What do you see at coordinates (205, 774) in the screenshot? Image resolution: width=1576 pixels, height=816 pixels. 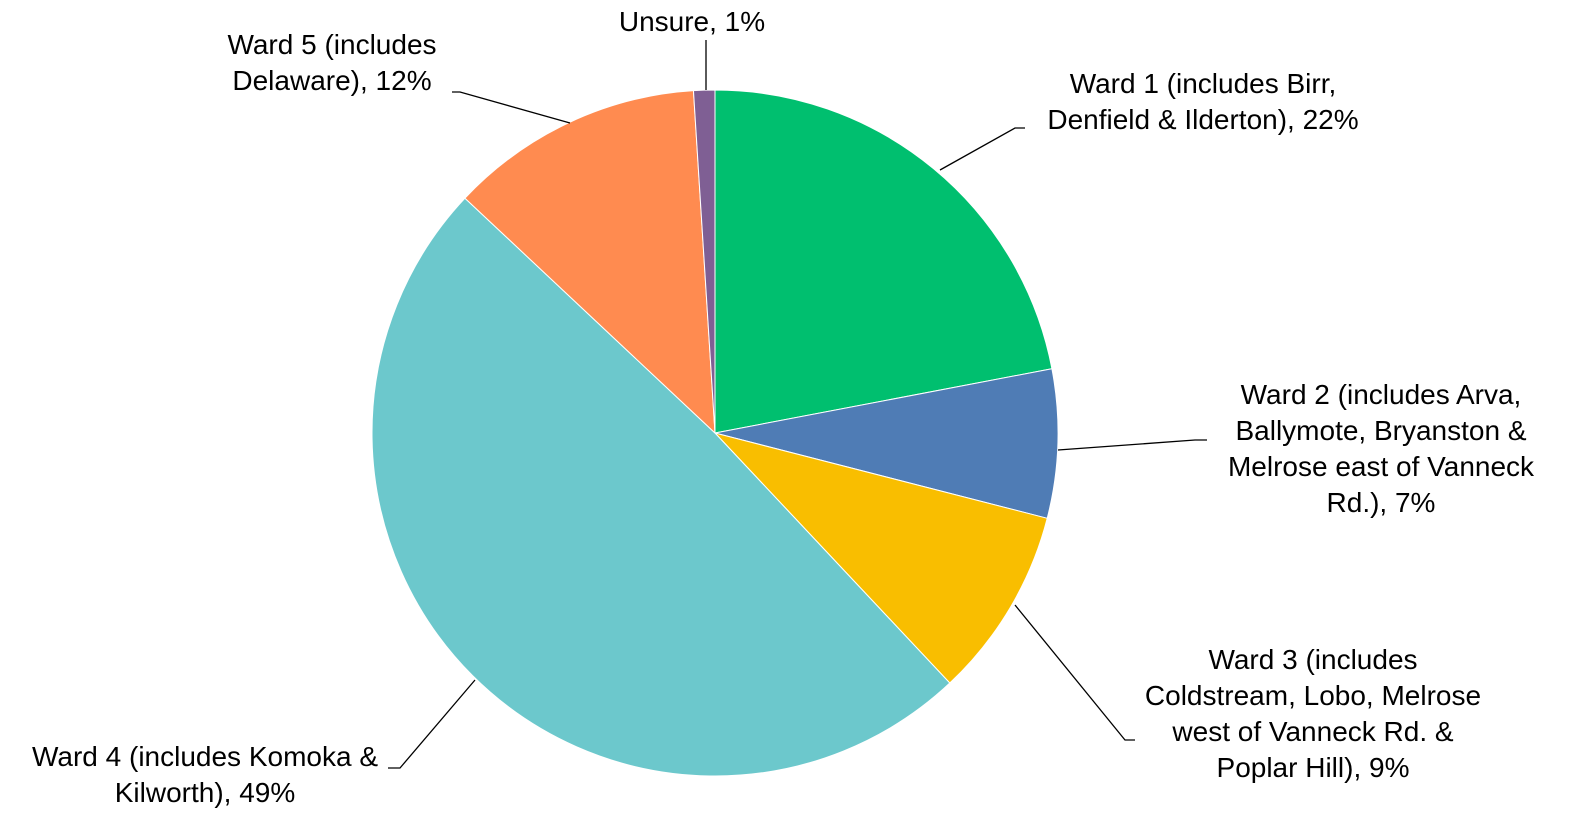 I see `data-label: Ward 4 (includes Komoka & Kilworth), 49%` at bounding box center [205, 774].